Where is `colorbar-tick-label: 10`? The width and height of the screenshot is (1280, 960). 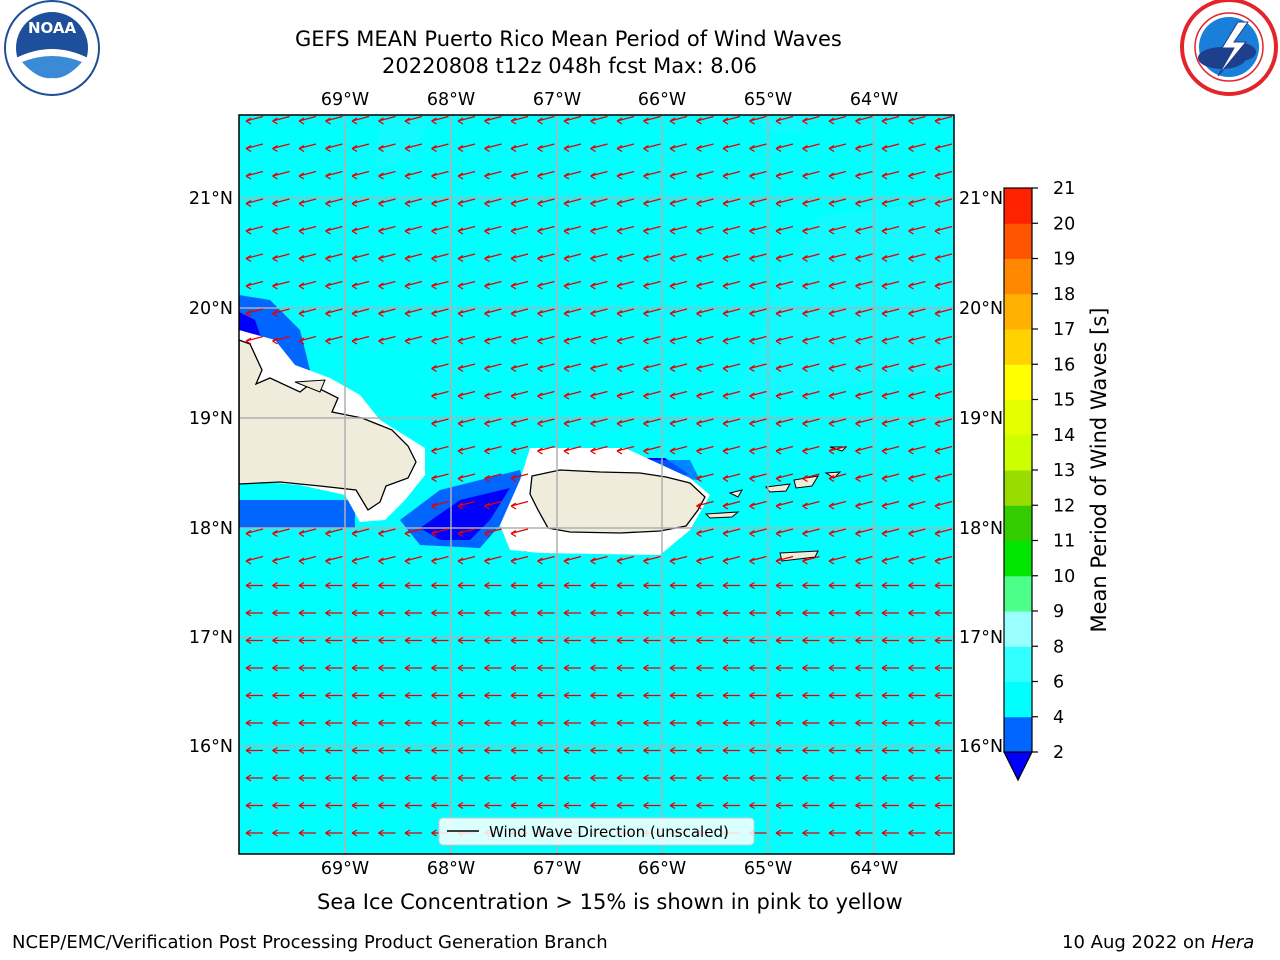
colorbar-tick-label: 10 is located at coordinates (1064, 577).